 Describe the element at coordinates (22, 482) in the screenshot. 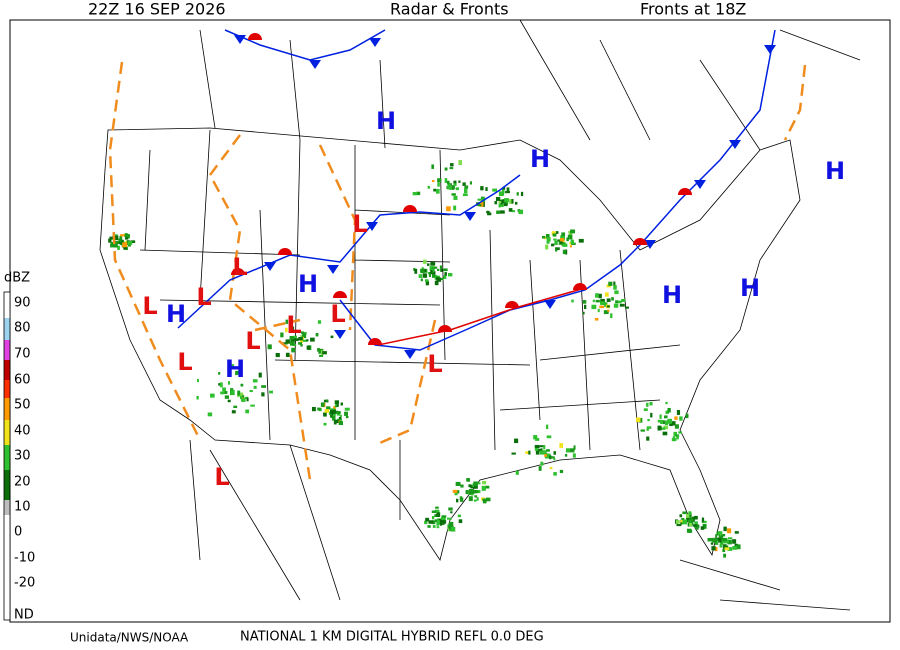

I see `colorbar-label: 20` at that location.